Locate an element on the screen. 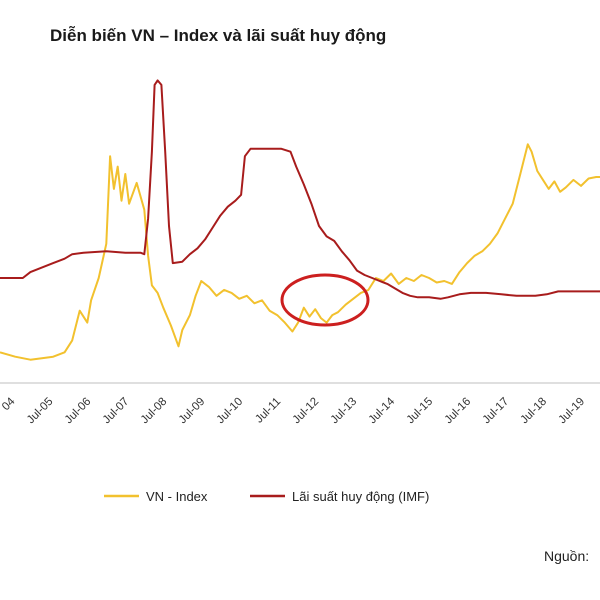 The width and height of the screenshot is (600, 600). x-tick-label: Jul-11 is located at coordinates (268, 411).